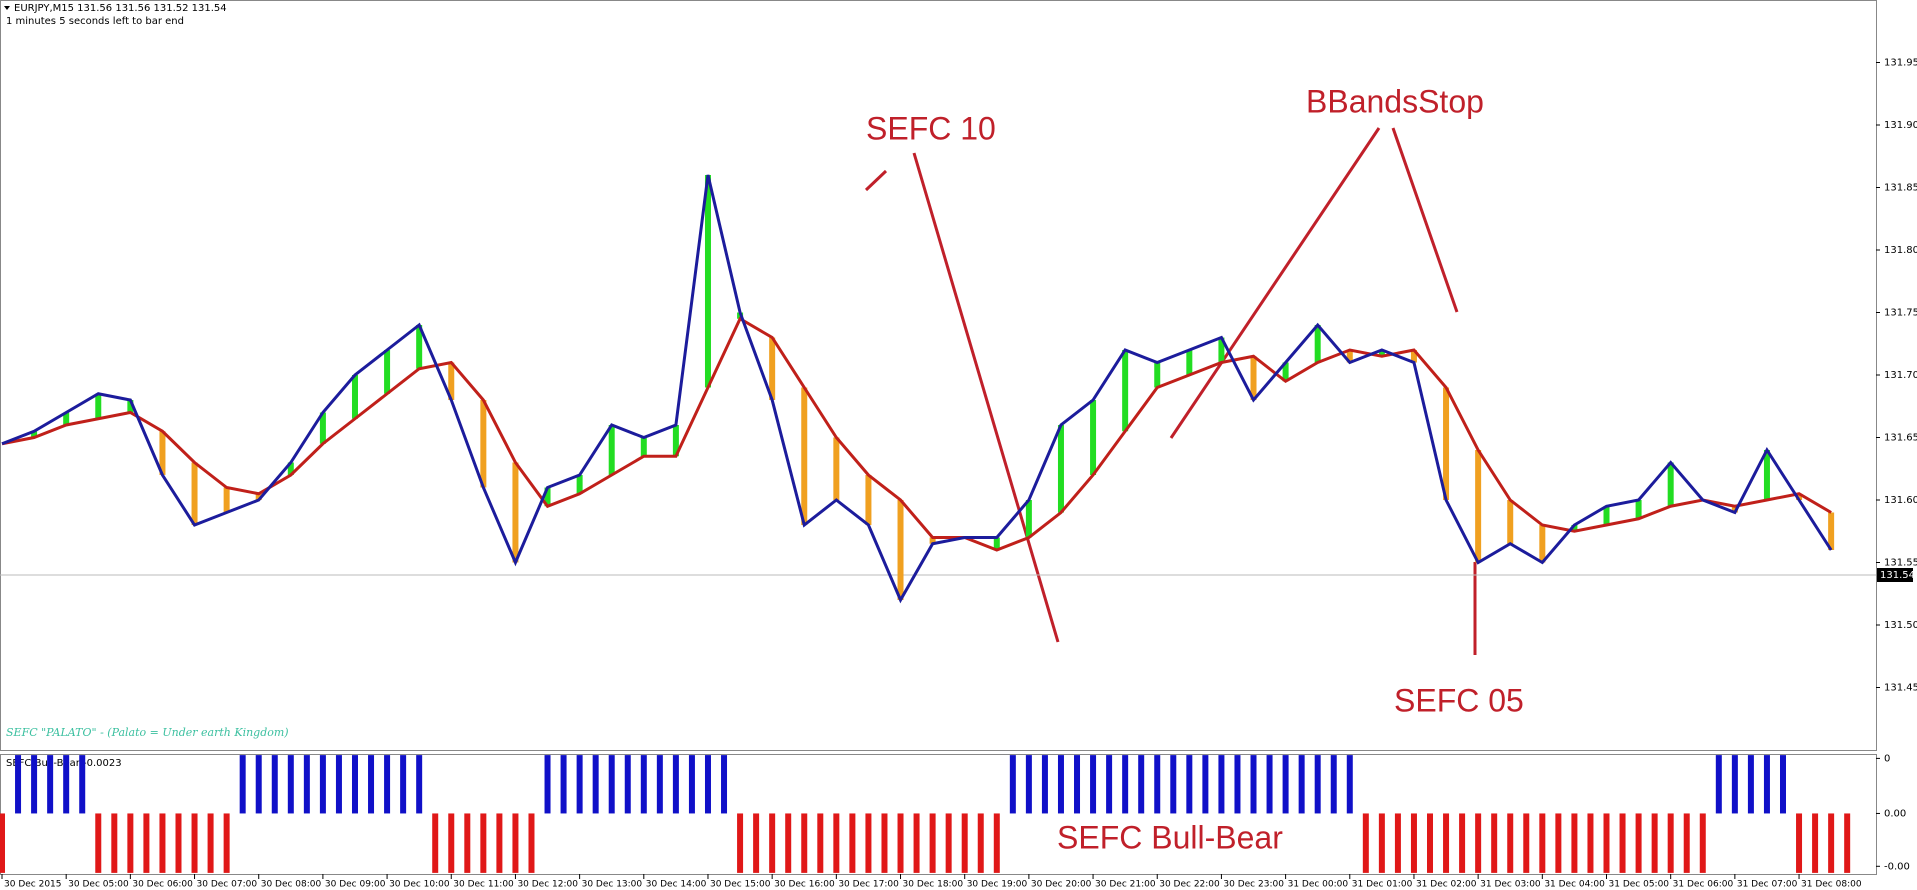 The width and height of the screenshot is (1917, 890). What do you see at coordinates (1900, 625) in the screenshot?
I see `y-tick-label: 131.50` at bounding box center [1900, 625].